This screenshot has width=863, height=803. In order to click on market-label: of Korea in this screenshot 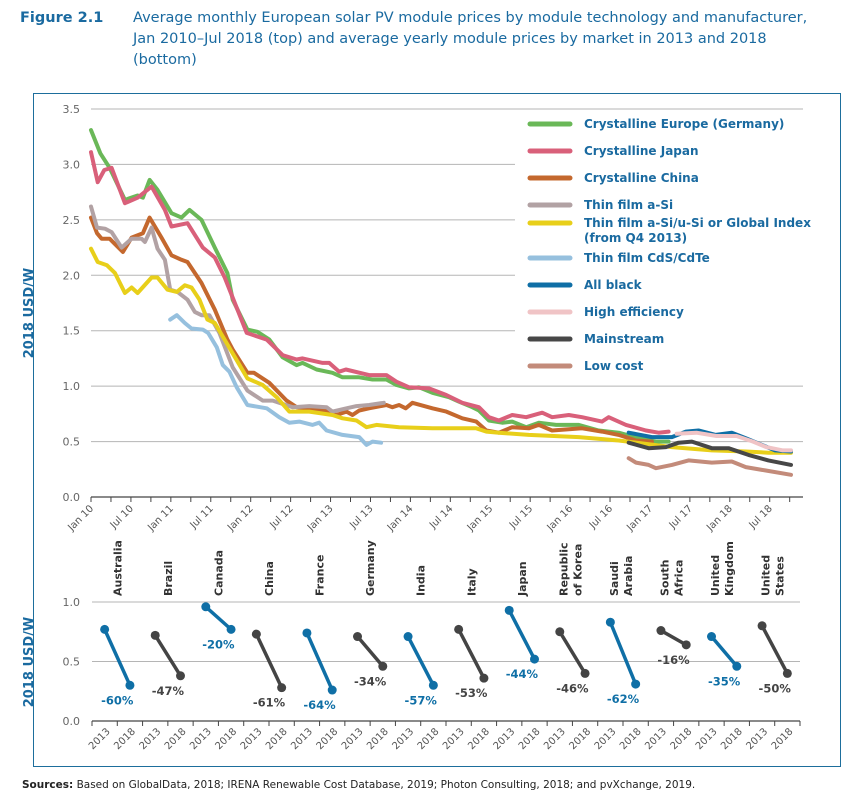, I will do `click(577, 570)`.